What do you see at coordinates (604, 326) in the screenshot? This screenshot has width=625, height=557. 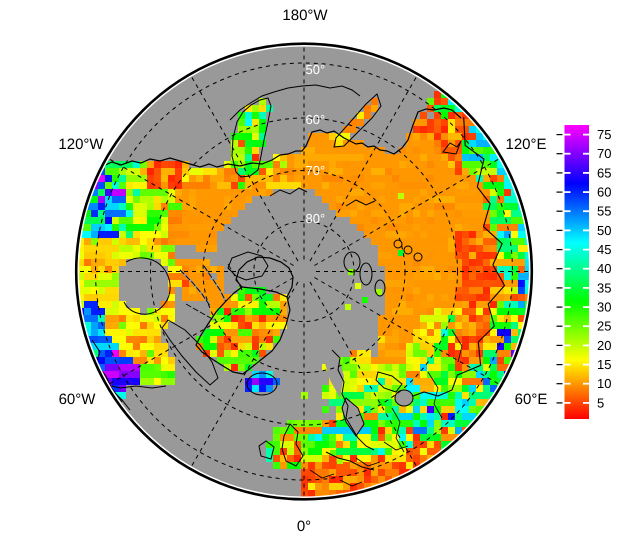 I see `svg-text: 25` at bounding box center [604, 326].